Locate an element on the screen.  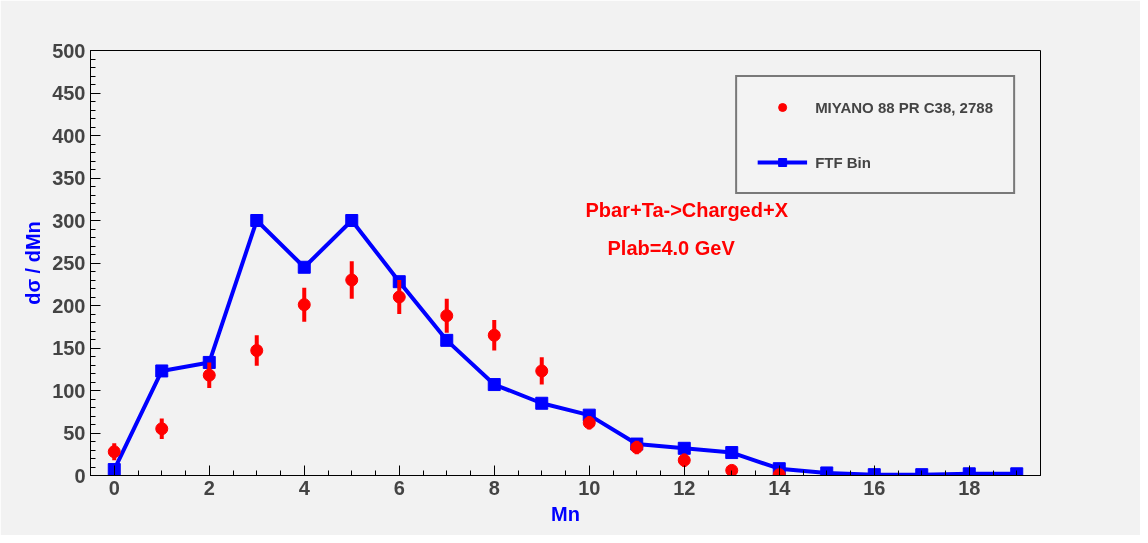
x-tick-label: 12 is located at coordinates (684, 487).